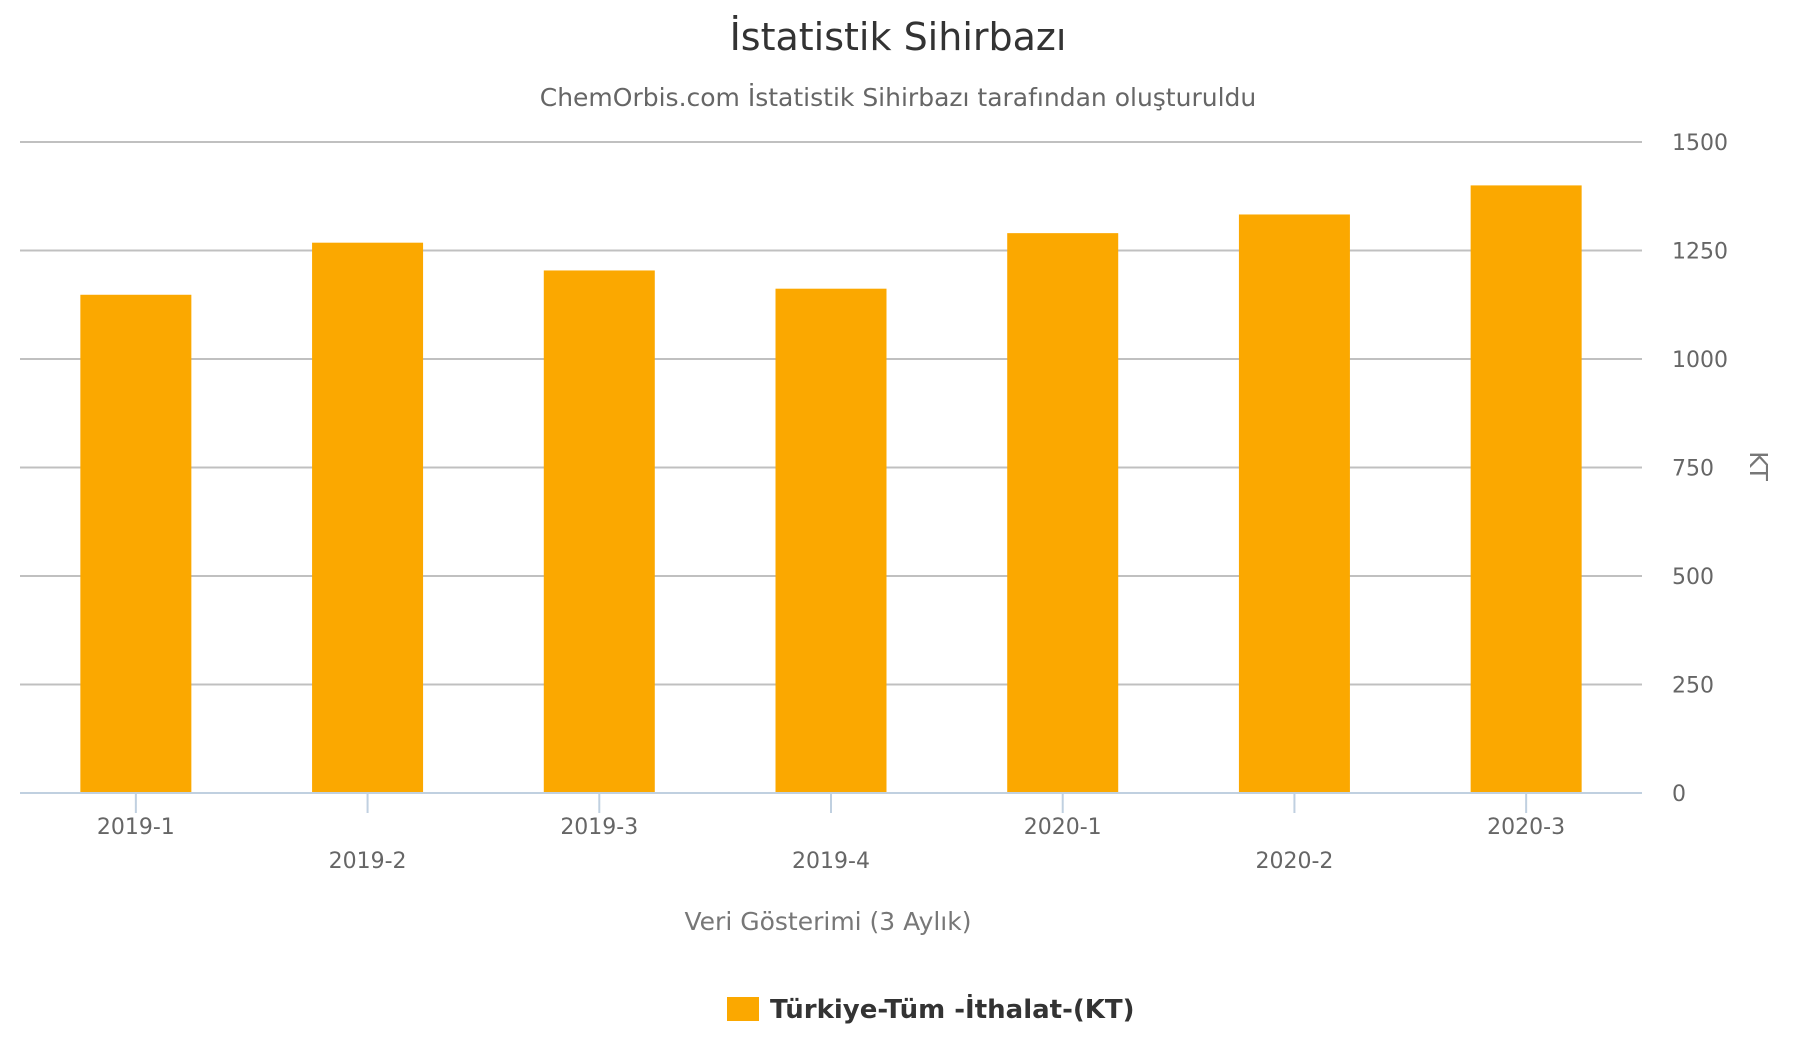 This screenshot has height=1050, width=1796. What do you see at coordinates (1526, 827) in the screenshot?
I see `x-tick-label: 2020-3` at bounding box center [1526, 827].